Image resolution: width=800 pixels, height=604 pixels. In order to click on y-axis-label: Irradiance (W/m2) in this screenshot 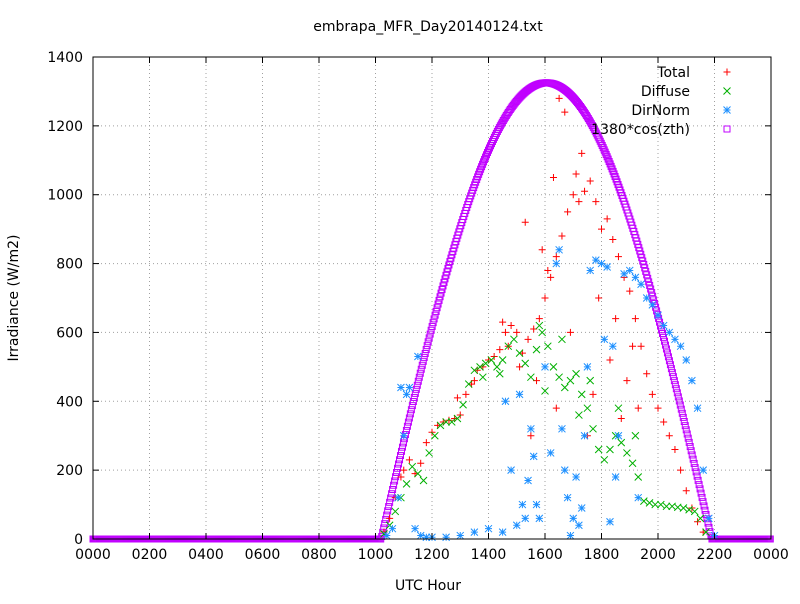, I will do `click(14, 298)`.